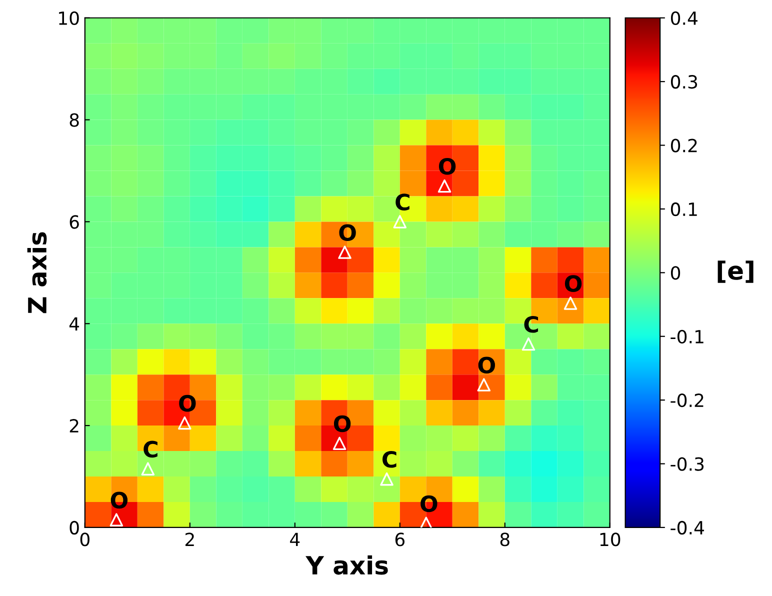 The image size is (772, 596). What do you see at coordinates (675, 273) in the screenshot?
I see `color-bar-label: 0` at bounding box center [675, 273].